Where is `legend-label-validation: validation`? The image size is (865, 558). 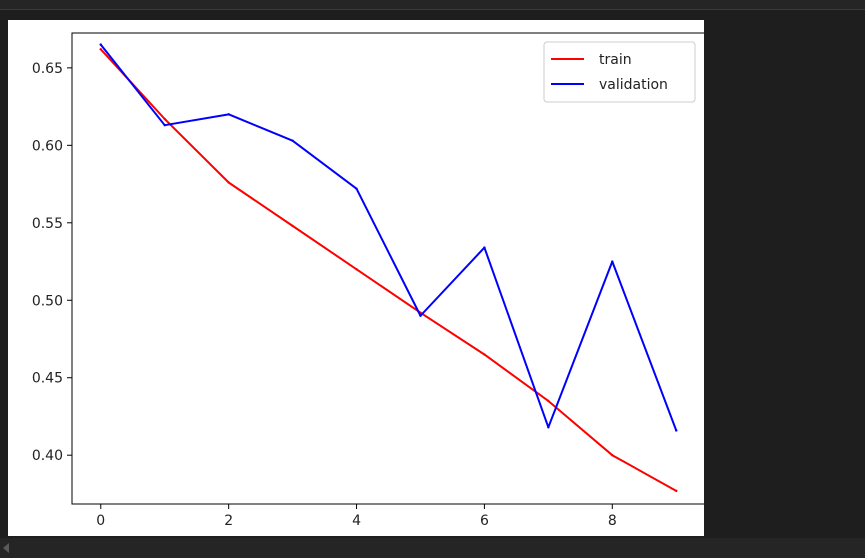
legend-label-validation: validation is located at coordinates (633, 85).